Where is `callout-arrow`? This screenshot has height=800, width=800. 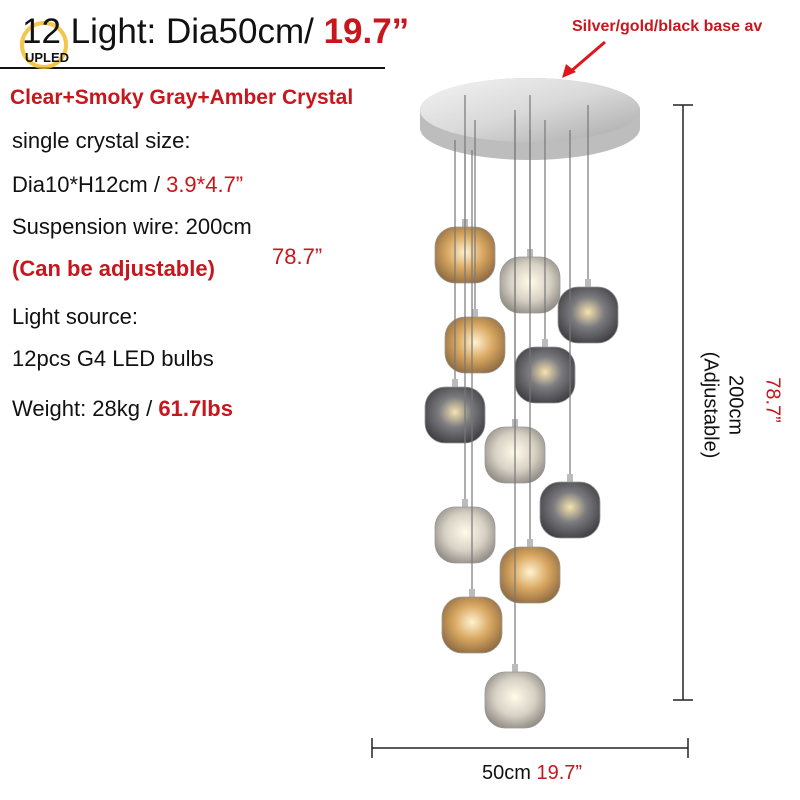
callout-arrow is located at coordinates (587, 57).